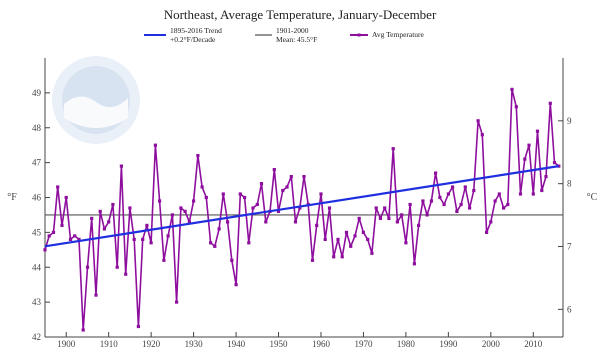 The height and width of the screenshot is (349, 601). I want to click on x-tick-label-1930: 1930, so click(194, 344).